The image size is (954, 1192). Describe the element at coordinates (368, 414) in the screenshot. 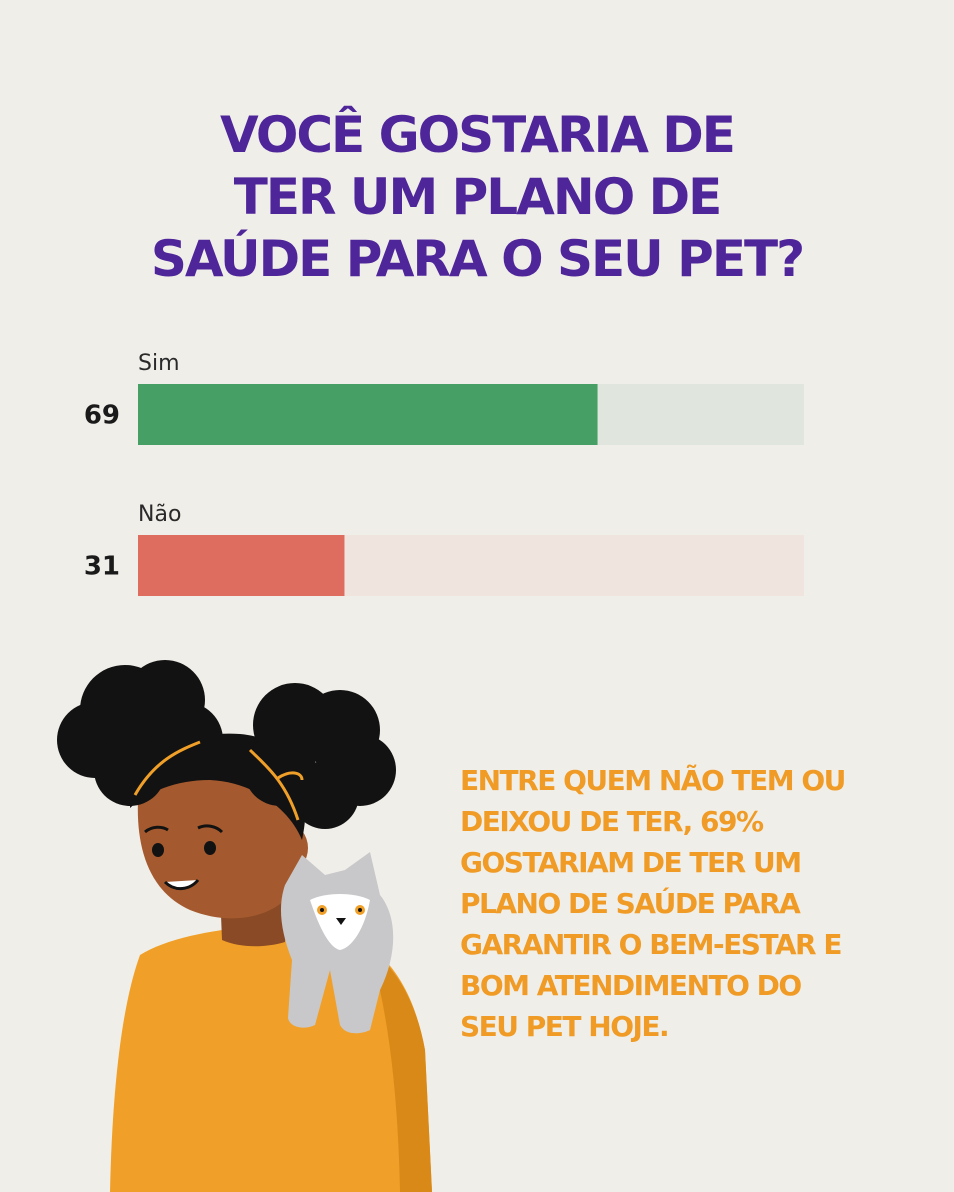

I see `bar-sim` at that location.